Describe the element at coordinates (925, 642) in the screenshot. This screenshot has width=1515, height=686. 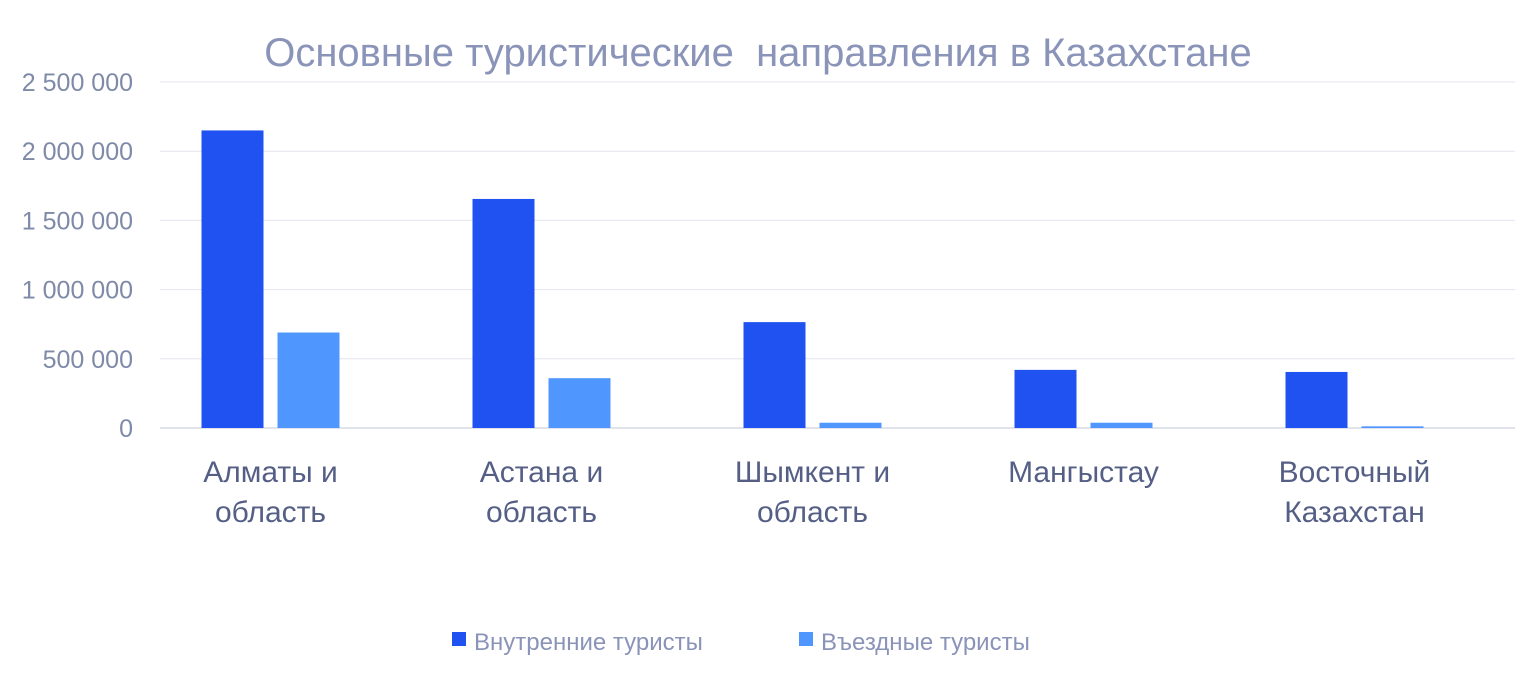
I see `legend-label: Въездные туристы` at that location.